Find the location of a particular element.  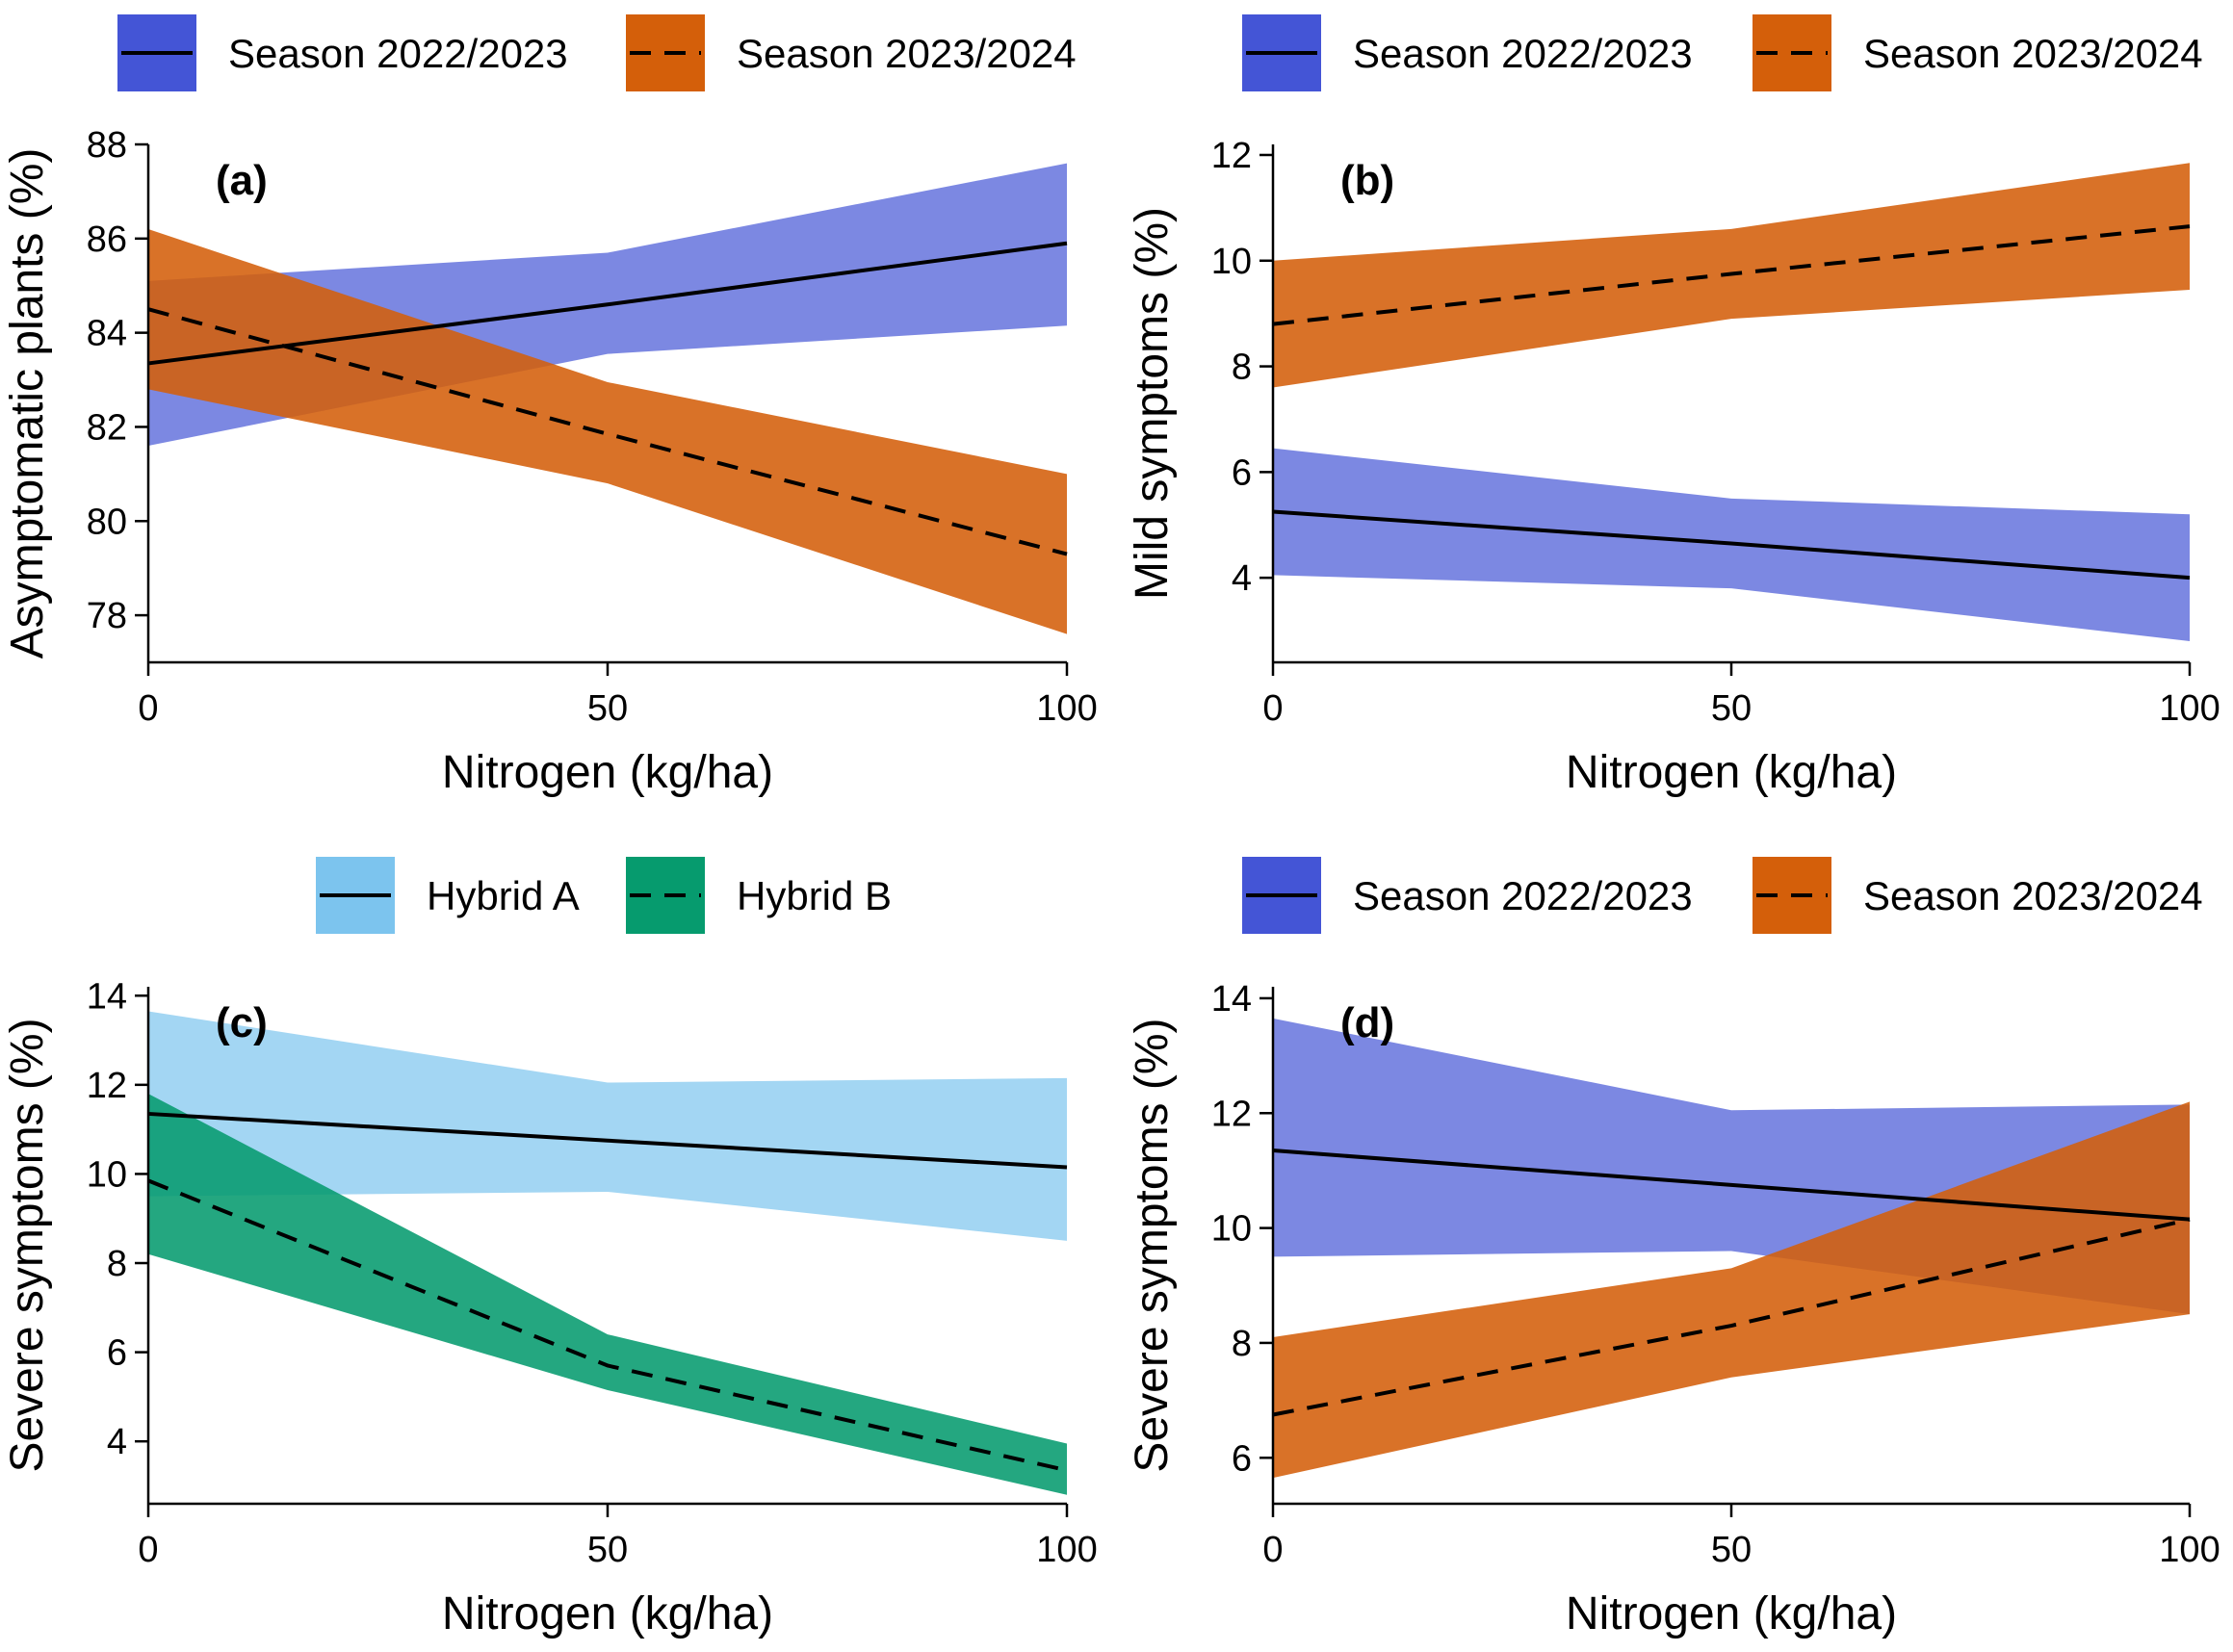

legend-item-2: Hybrid B is located at coordinates (759, 895).